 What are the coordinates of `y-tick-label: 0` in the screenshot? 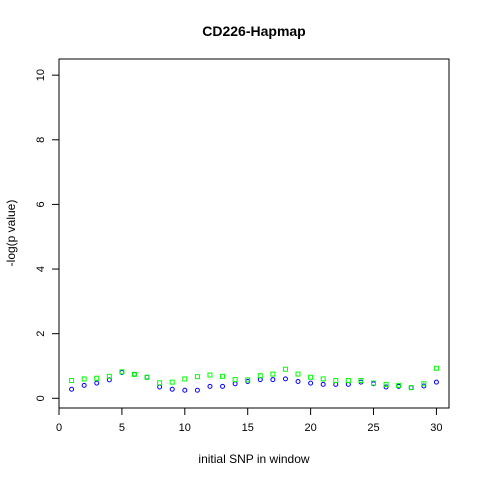 It's located at (41, 398).